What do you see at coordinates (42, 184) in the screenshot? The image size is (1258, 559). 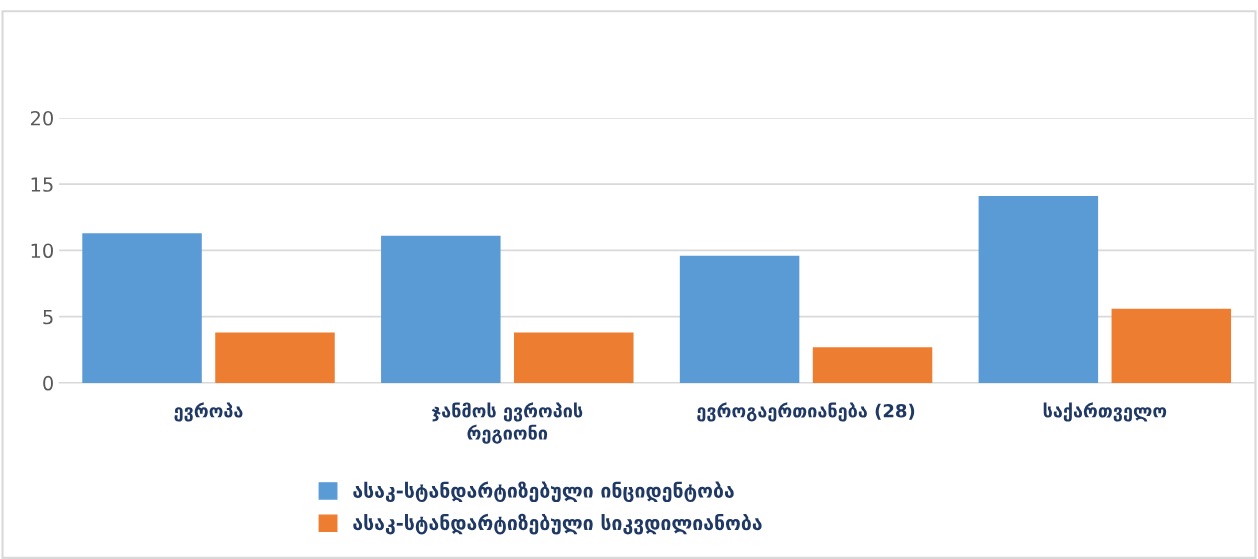 I see `y-tick-label: 15` at bounding box center [42, 184].